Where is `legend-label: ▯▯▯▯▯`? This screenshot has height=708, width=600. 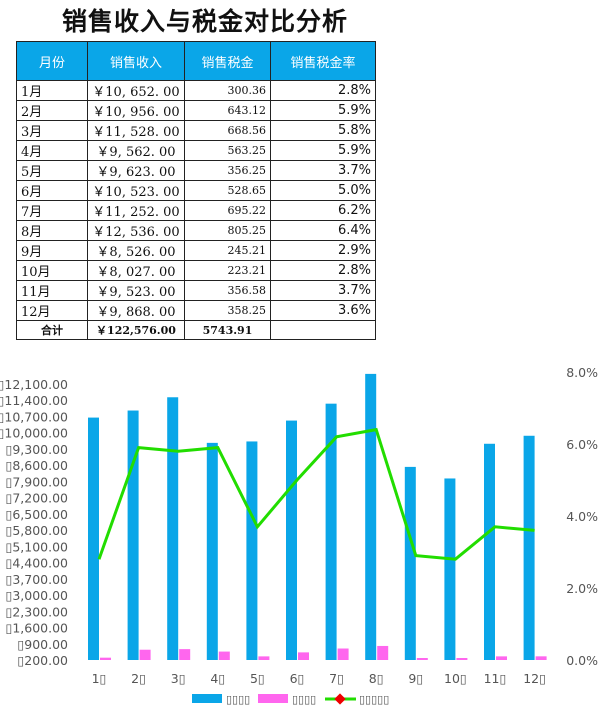 legend-label: ▯▯▯▯▯ is located at coordinates (374, 699).